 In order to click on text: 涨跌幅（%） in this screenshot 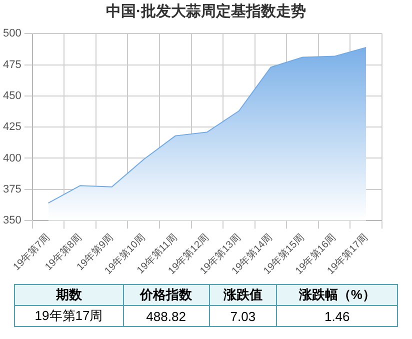, I will do `click(337, 295)`.